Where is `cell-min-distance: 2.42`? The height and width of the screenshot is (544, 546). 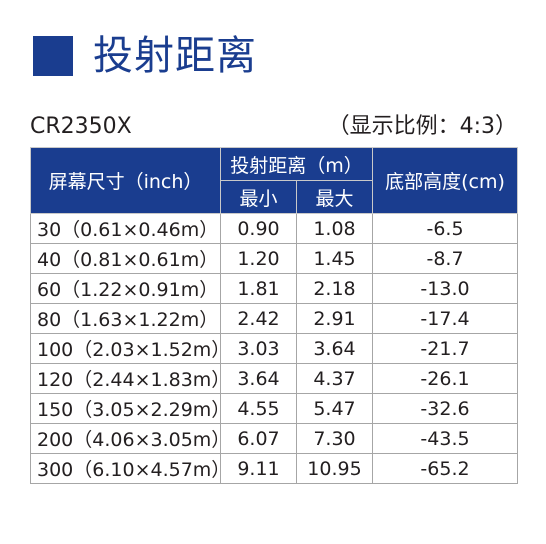
cell-min-distance: 2.42 is located at coordinates (258, 318).